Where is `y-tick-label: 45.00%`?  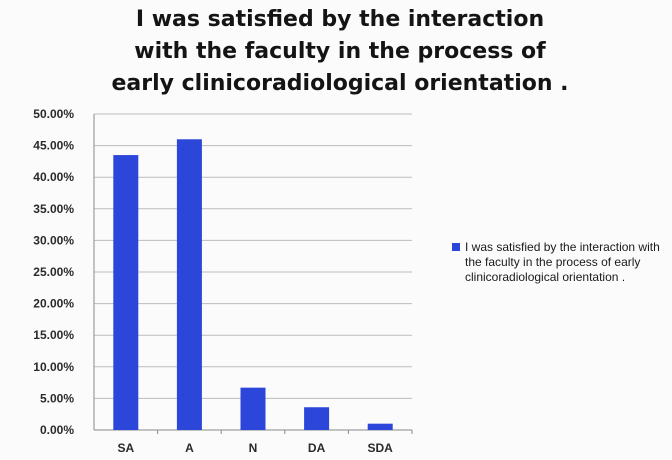 y-tick-label: 45.00% is located at coordinates (53, 146).